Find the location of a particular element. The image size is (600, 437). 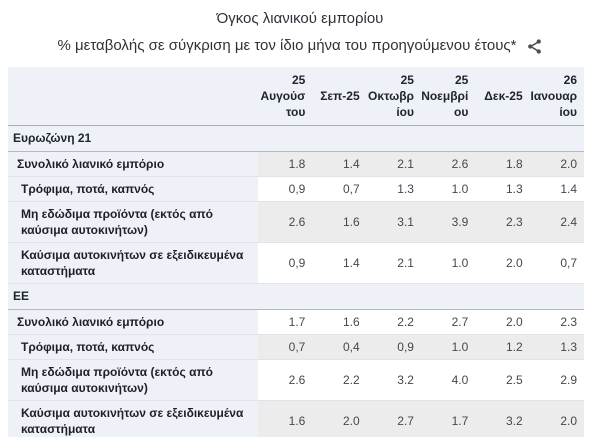

column-header: Σεπ-25 is located at coordinates (339, 96).